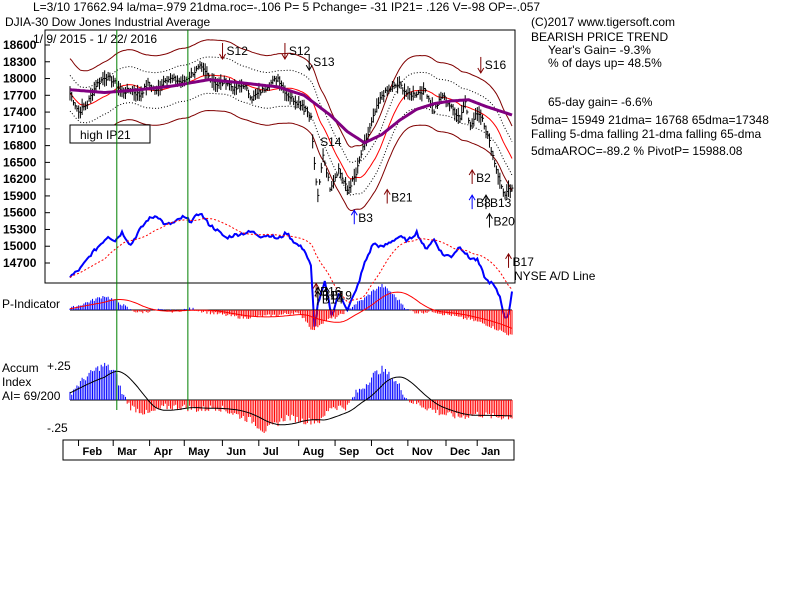 The height and width of the screenshot is (600, 800). I want to click on high-ip21-box, so click(110, 134).